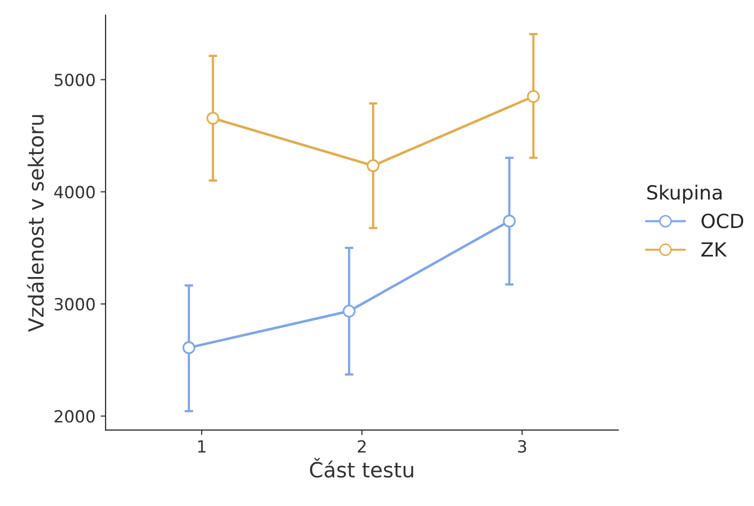 The image size is (754, 506). What do you see at coordinates (74, 80) in the screenshot?
I see `y-tick-label: 5000` at bounding box center [74, 80].